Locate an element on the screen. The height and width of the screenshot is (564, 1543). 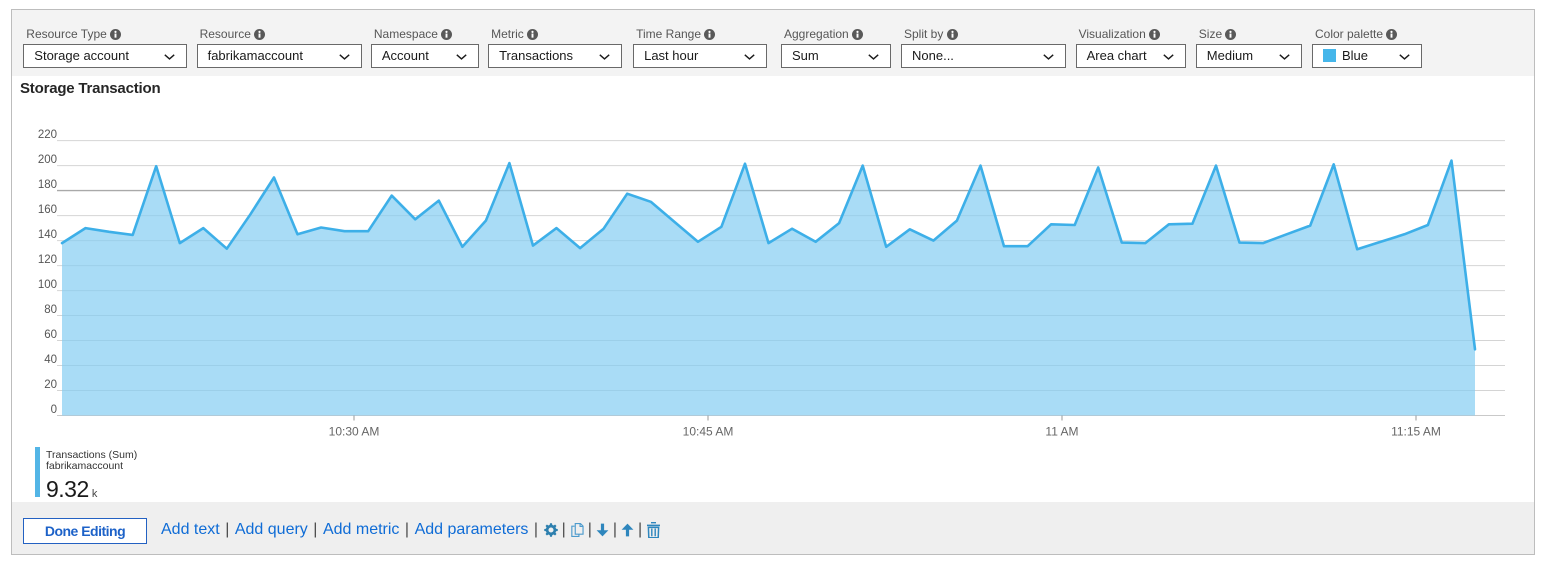
svg-text: 0 is located at coordinates (54, 410).